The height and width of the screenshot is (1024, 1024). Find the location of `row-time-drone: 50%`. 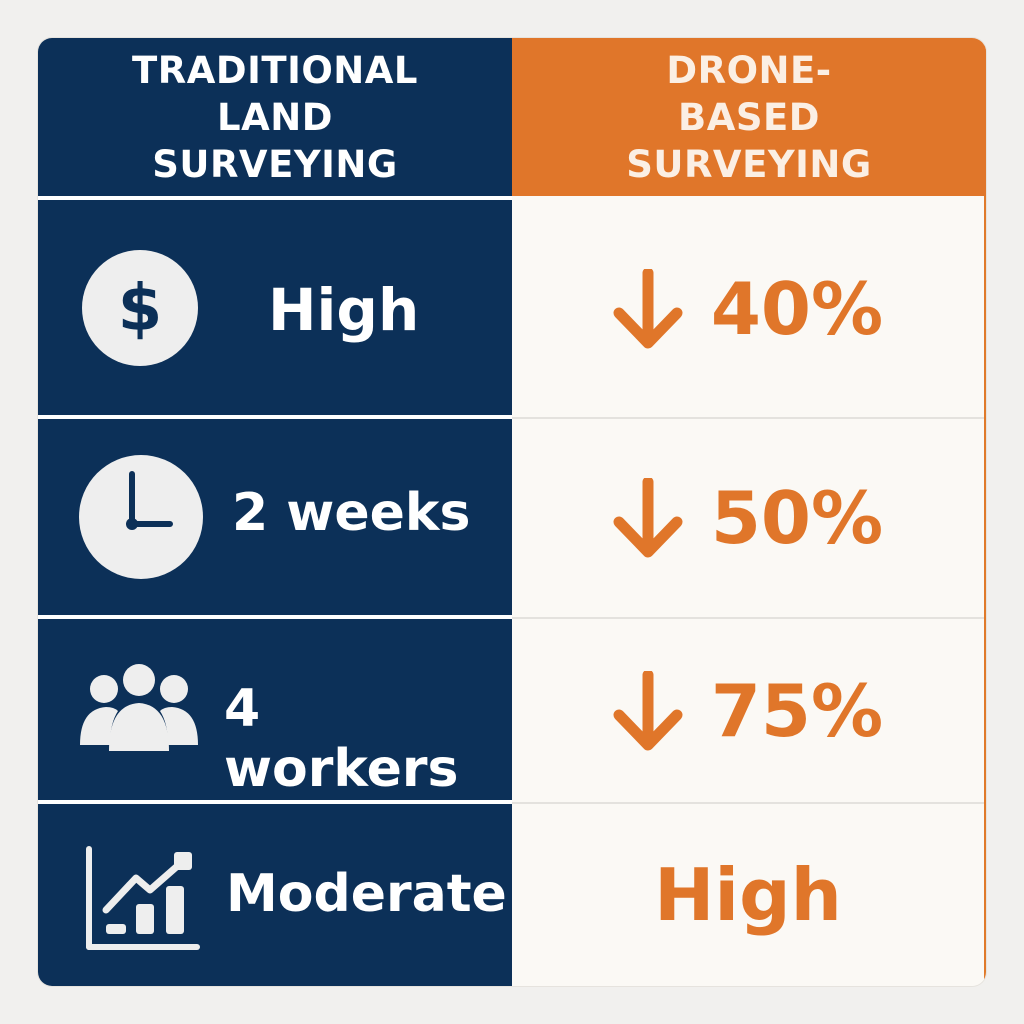

row-time-drone: 50% is located at coordinates (748, 517).